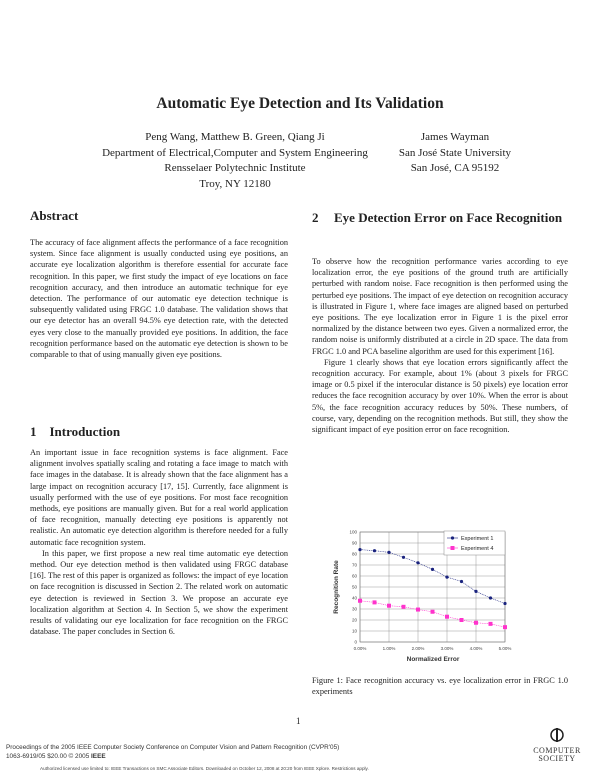 The width and height of the screenshot is (600, 776). Describe the element at coordinates (355, 609) in the screenshot. I see `y-tick-label: 30` at that location.